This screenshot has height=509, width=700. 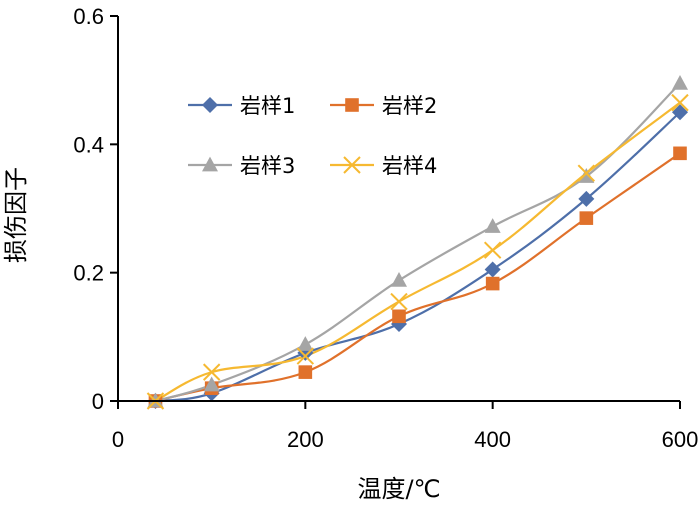 I want to click on legend-entry: 岩样1, so click(x=241, y=106).